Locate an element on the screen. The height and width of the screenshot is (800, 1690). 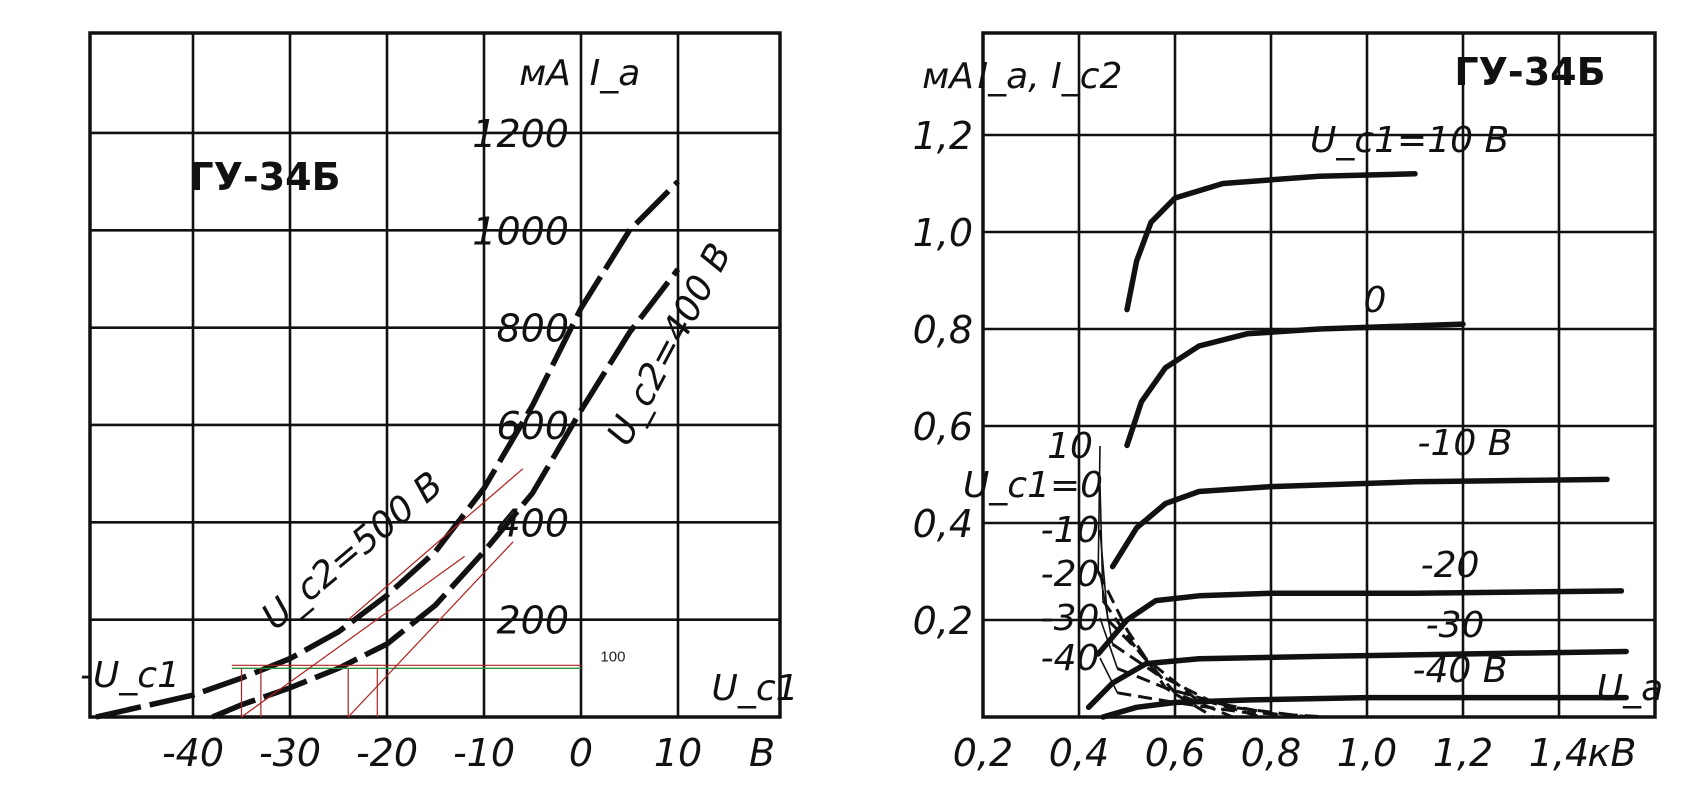
right-y-tick-label: 1,2 is located at coordinates (943, 136).